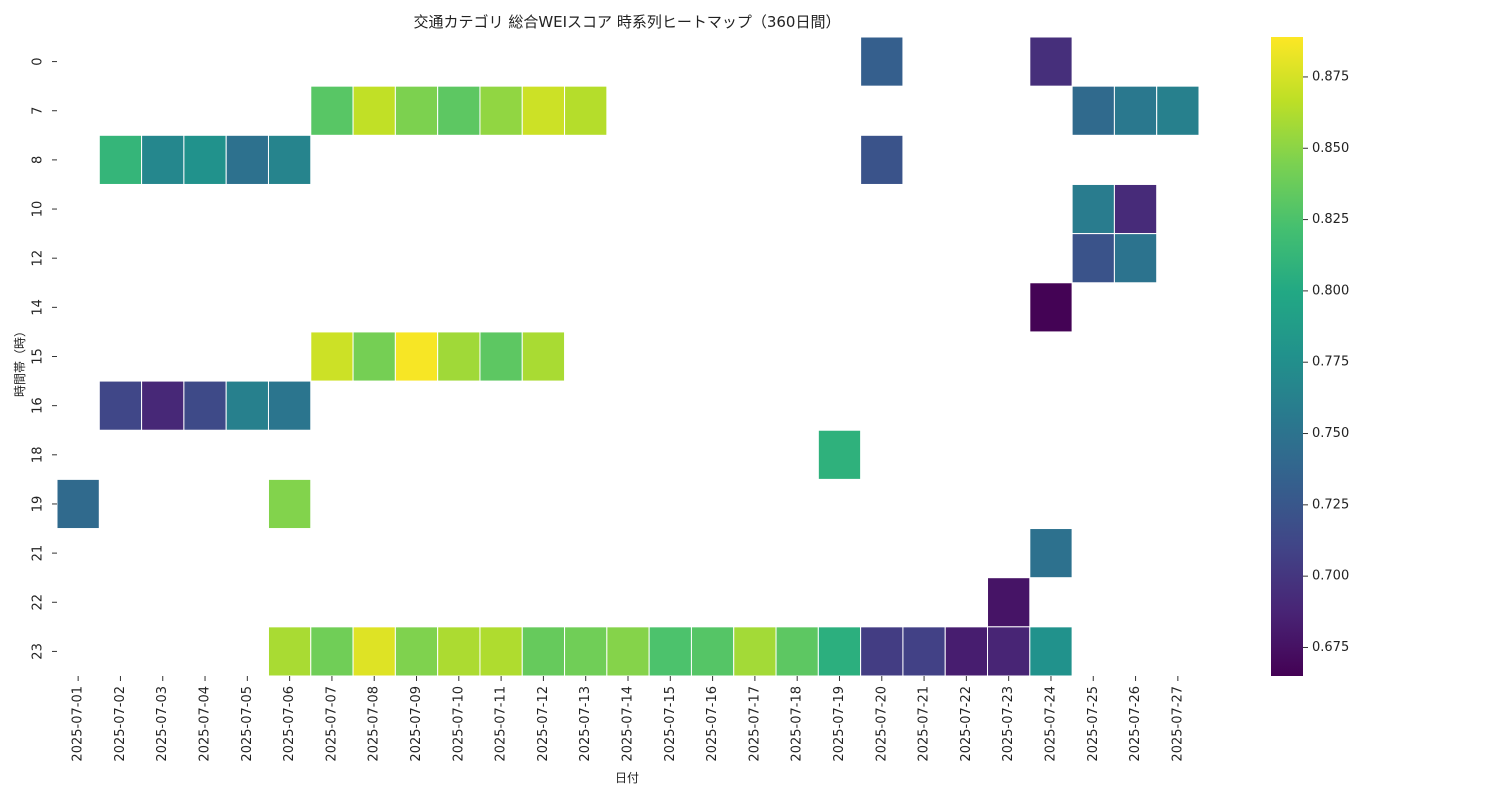 This screenshot has height=804, width=1500. I want to click on x-tick-label: 2025-07-09, so click(416, 724).